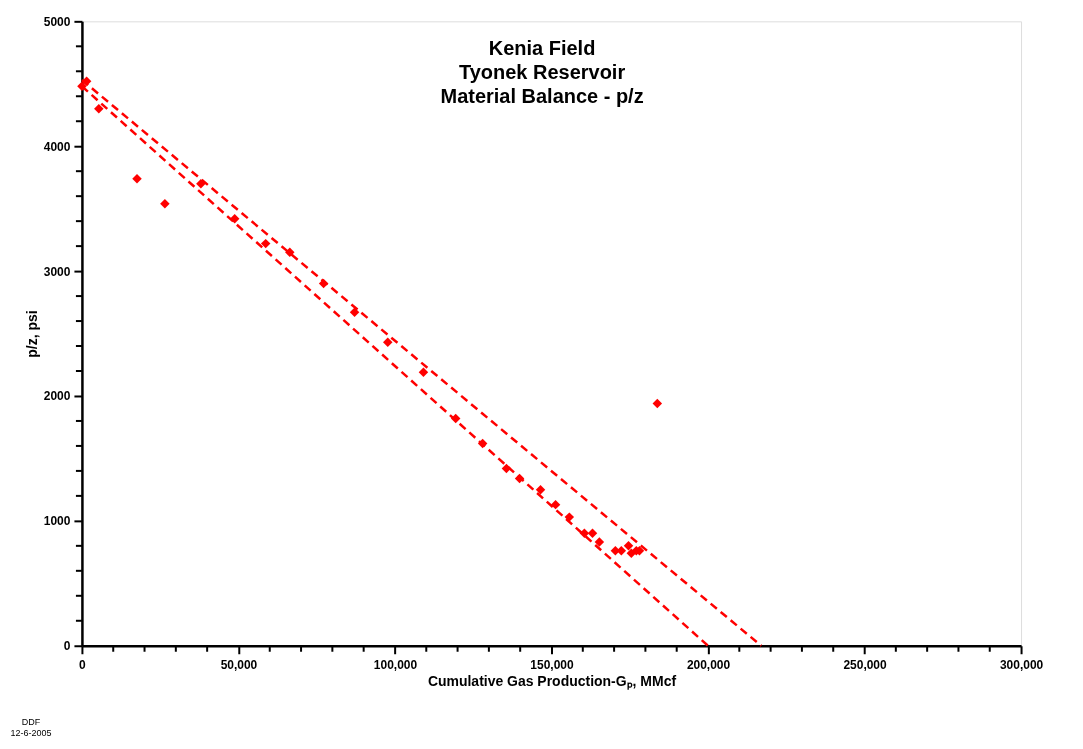 The height and width of the screenshot is (749, 1083). I want to click on y-tick-label: 1000, so click(57, 521).